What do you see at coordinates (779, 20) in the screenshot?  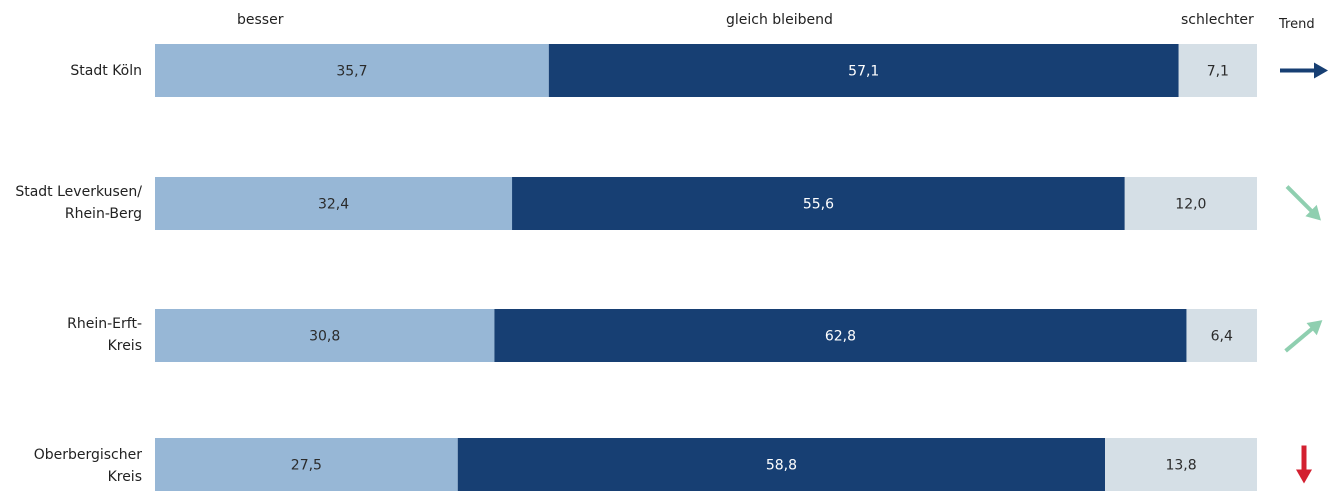 I see `legend-gleich-bleibend: gleich bleibend` at bounding box center [779, 20].